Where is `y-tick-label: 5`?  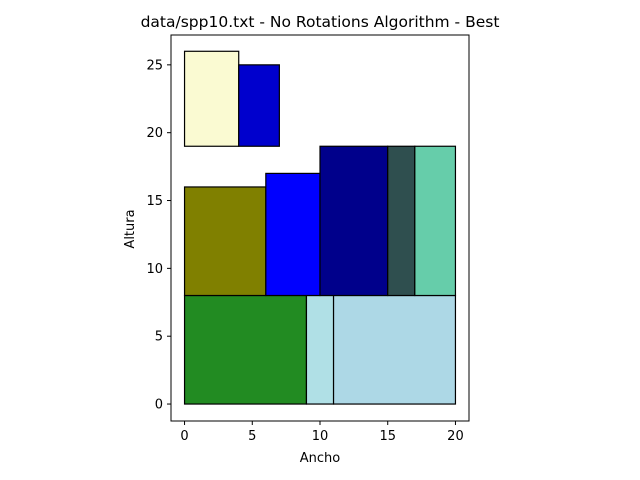
y-tick-label: 5 is located at coordinates (159, 337).